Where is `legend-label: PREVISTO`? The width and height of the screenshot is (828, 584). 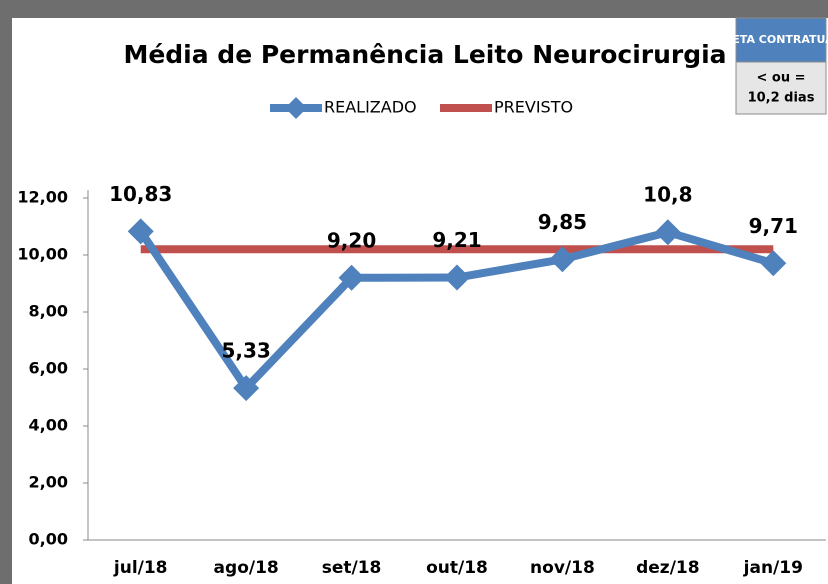
legend-label: PREVISTO is located at coordinates (533, 107).